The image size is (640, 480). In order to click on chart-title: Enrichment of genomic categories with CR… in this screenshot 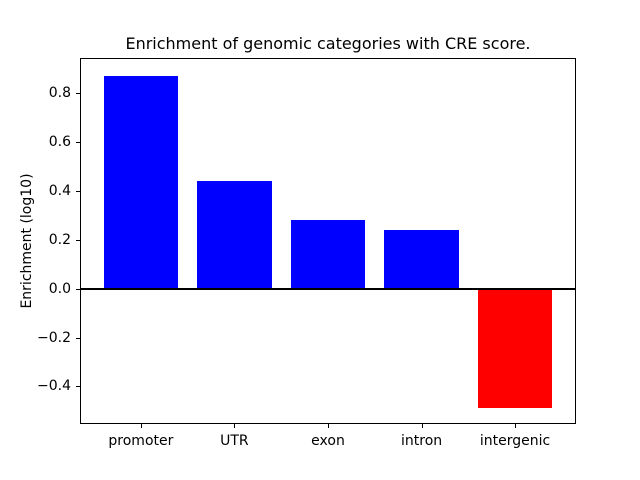, I will do `click(328, 43)`.